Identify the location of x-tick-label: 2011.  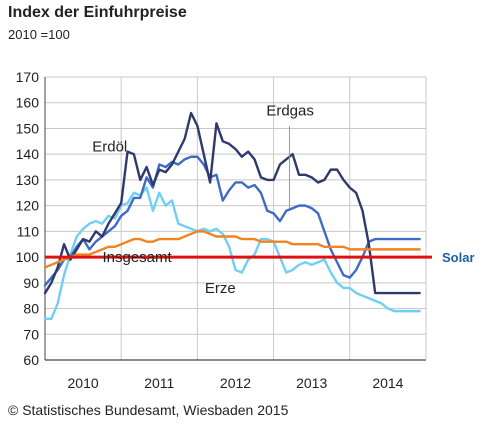
(159, 383).